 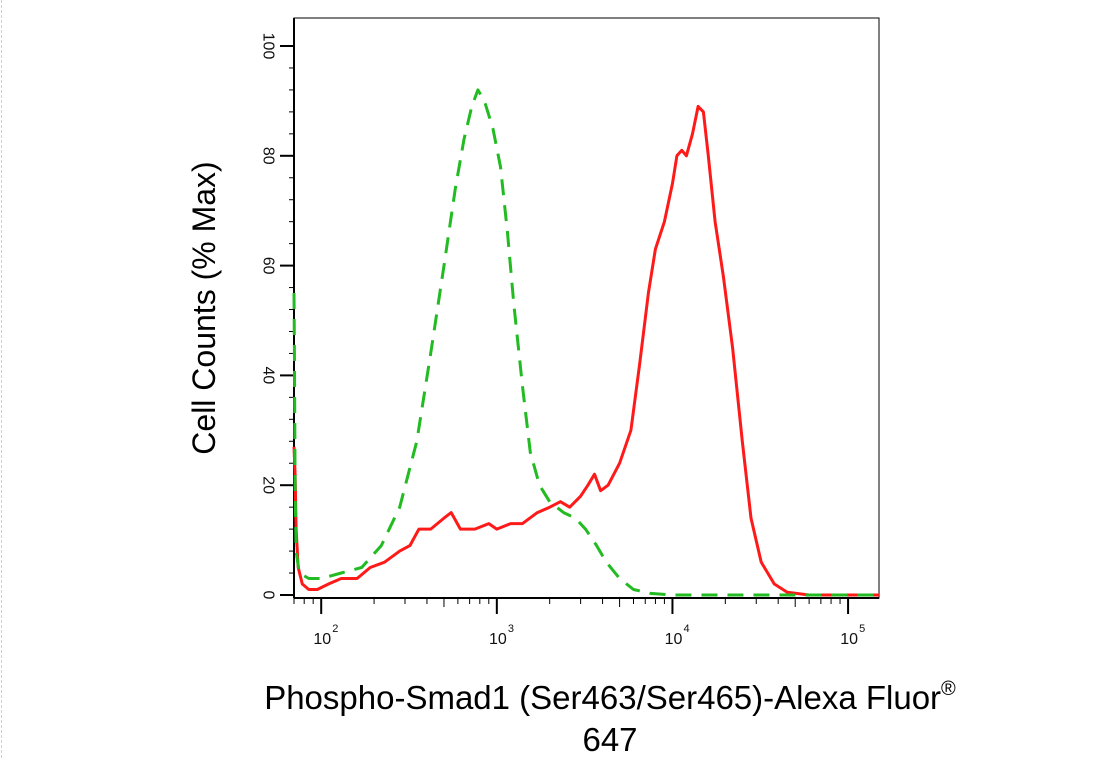 I want to click on x-axis-label-mark: ®, so click(x=948, y=689).